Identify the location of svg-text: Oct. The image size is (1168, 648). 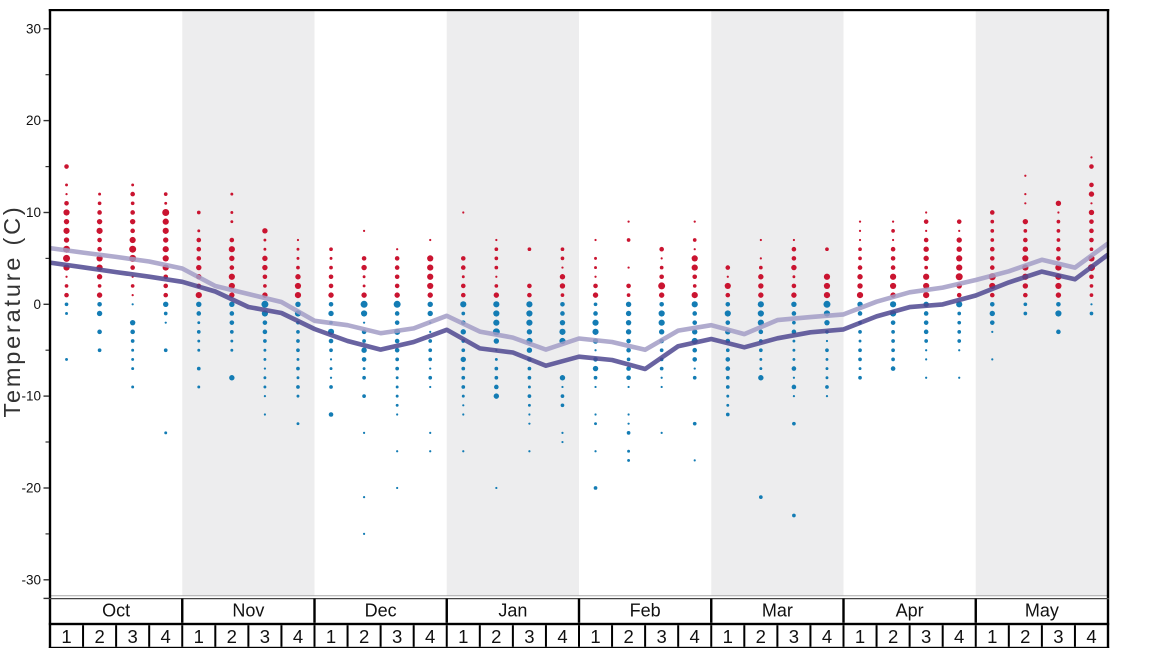
(116, 611).